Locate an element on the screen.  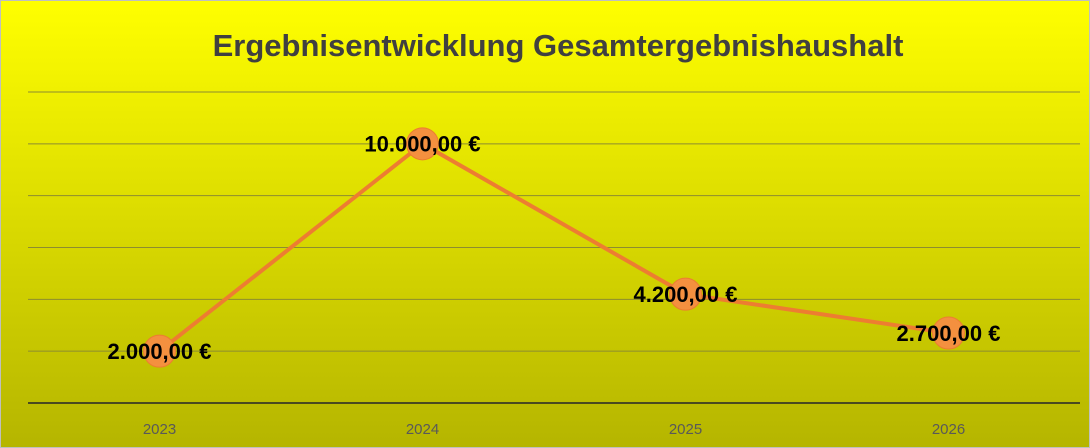
data-label: 4.200,00 € is located at coordinates (686, 294).